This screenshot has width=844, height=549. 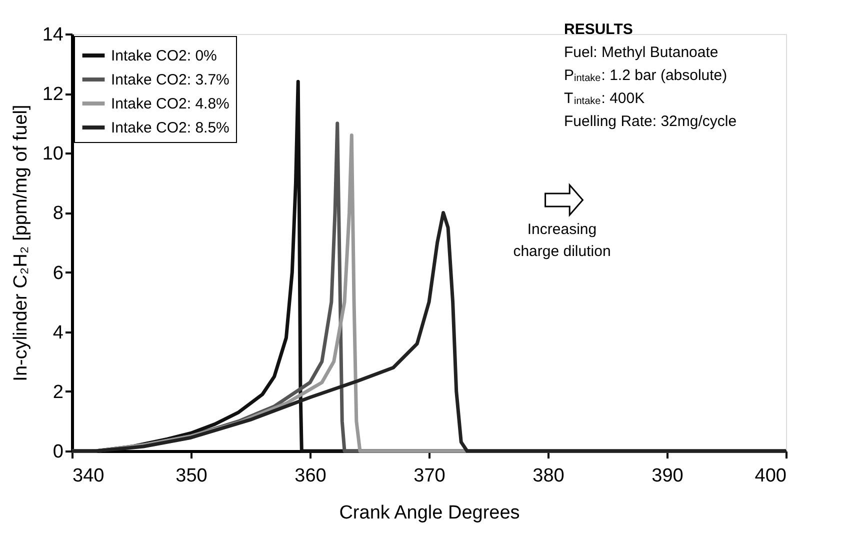 I want to click on annotation: Fuelling Rate: 32mg/cycle, so click(x=650, y=121).